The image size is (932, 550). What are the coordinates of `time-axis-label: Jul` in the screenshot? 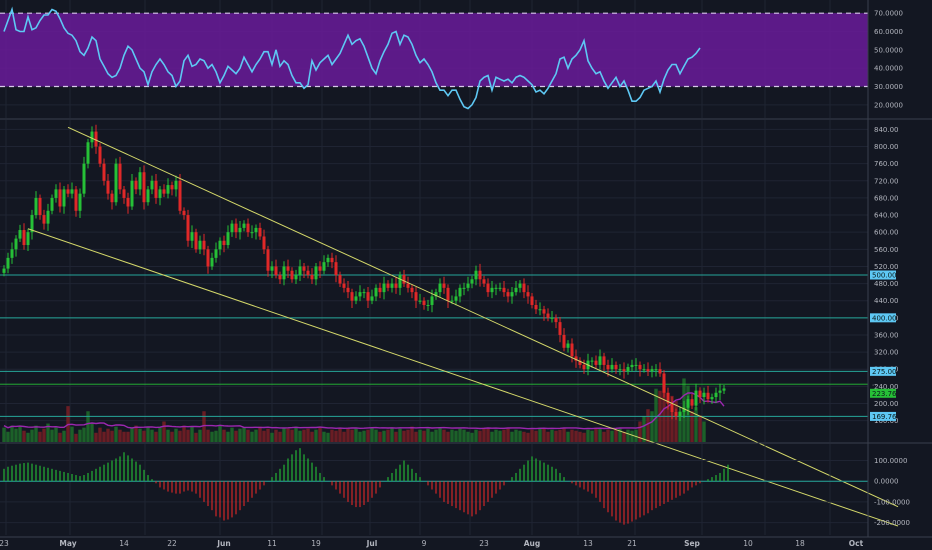 It's located at (372, 543).